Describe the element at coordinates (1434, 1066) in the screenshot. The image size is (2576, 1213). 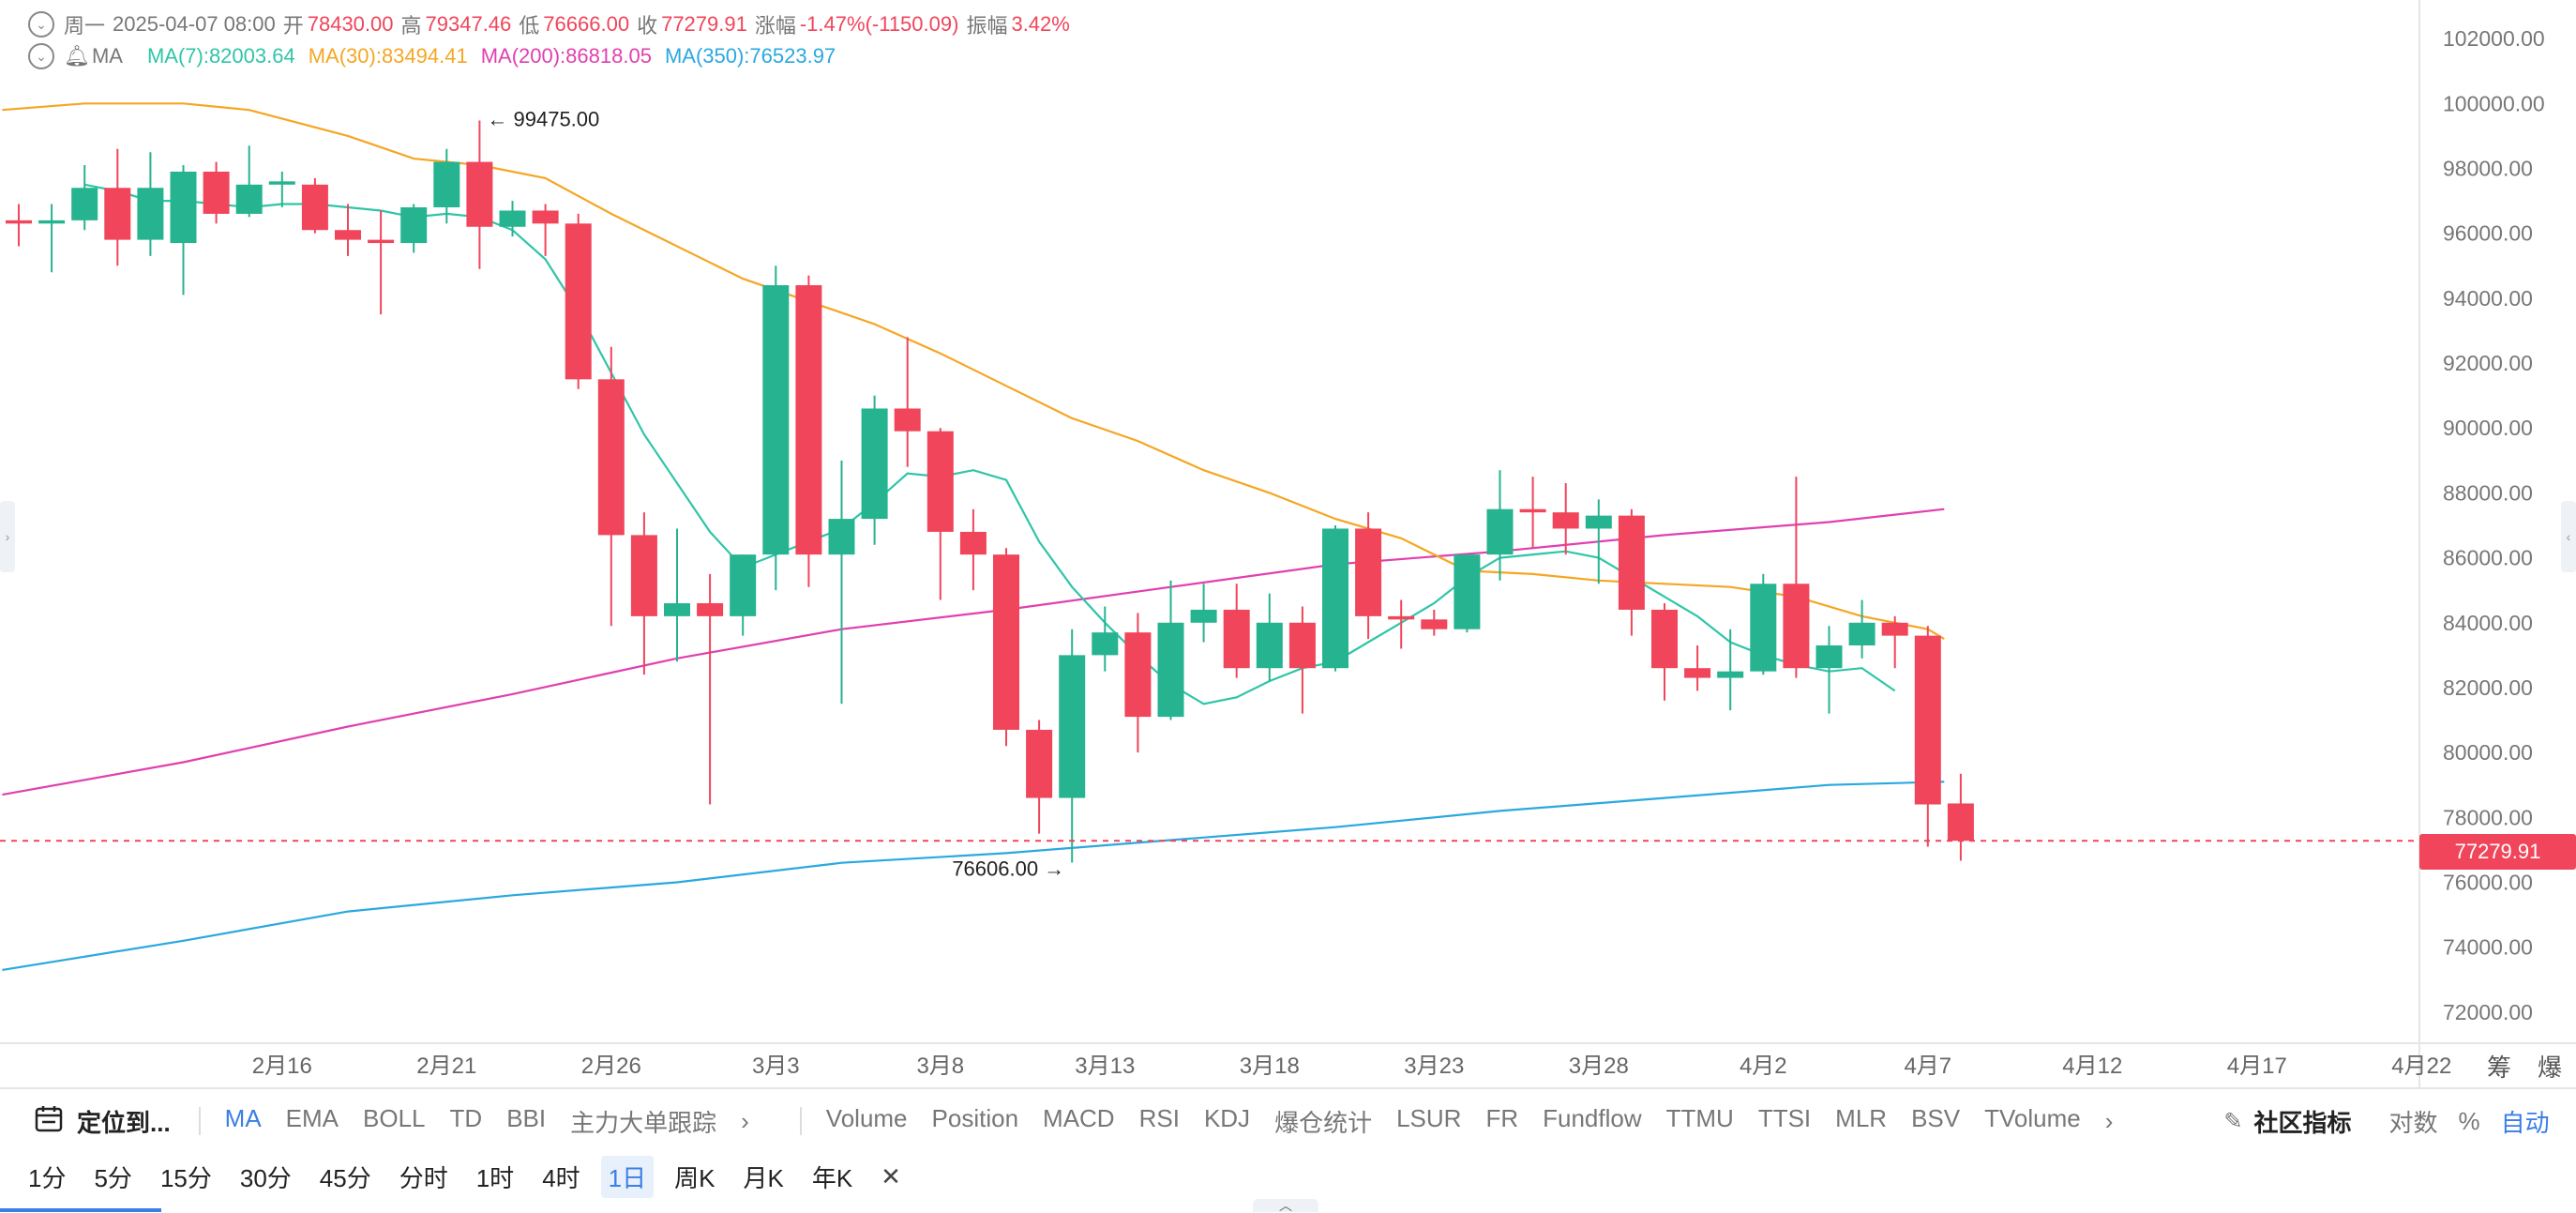
I see `date-tick-label: 3月23` at that location.